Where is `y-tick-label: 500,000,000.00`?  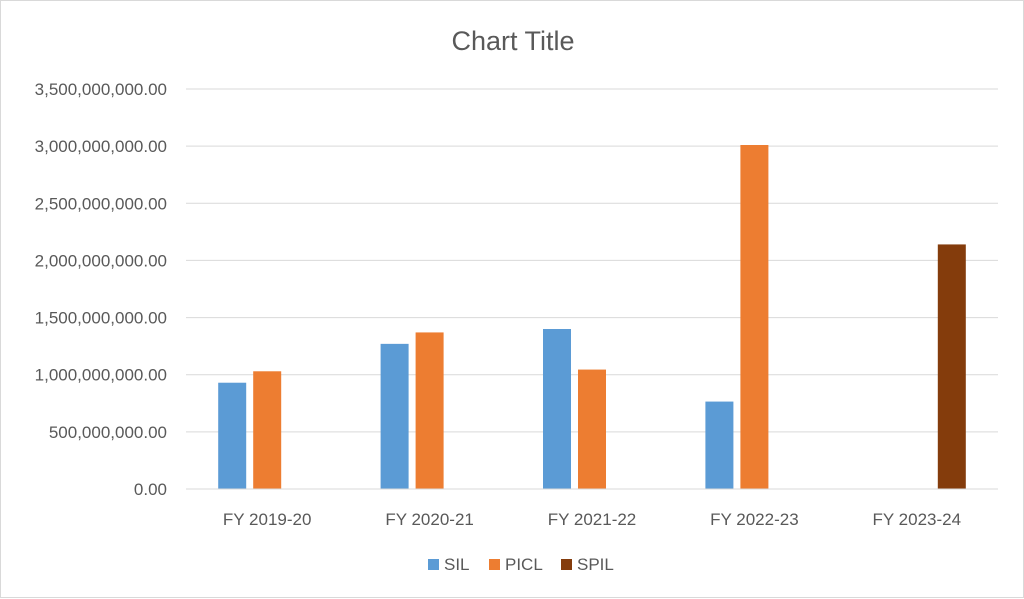
y-tick-label: 500,000,000.00 is located at coordinates (108, 432).